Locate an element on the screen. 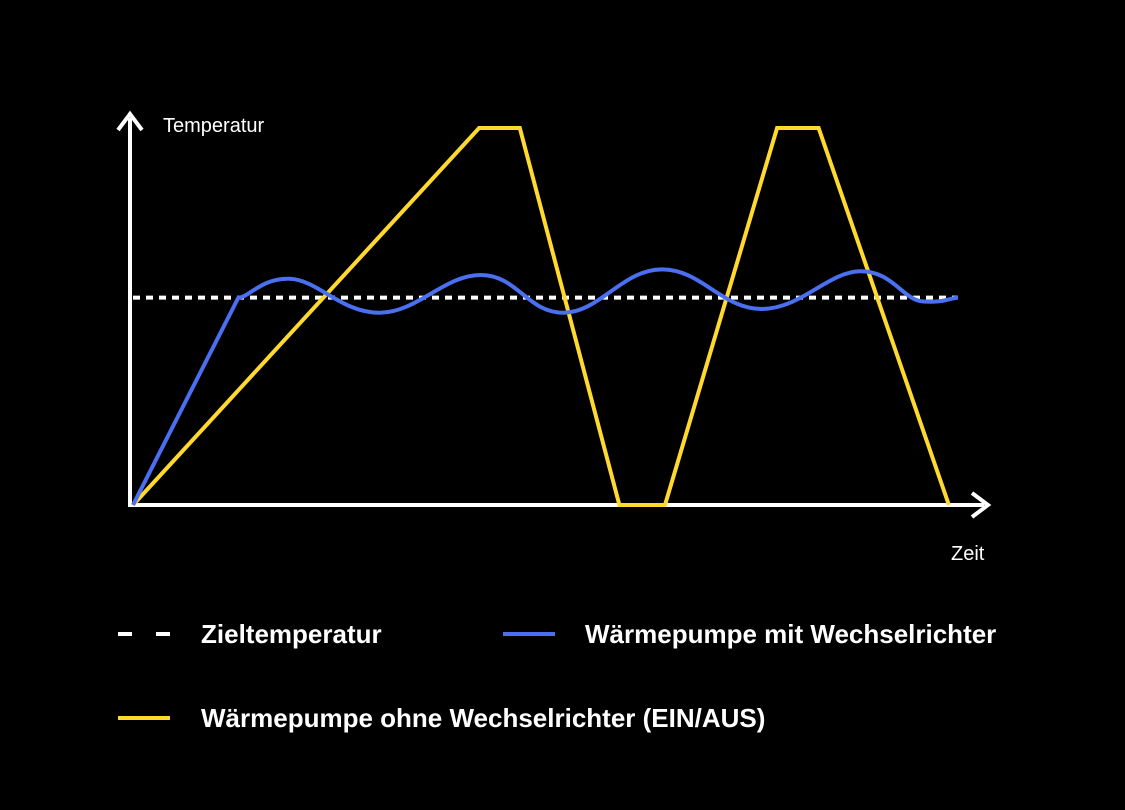 The width and height of the screenshot is (1125, 810). legend-label-inverter: Wärmepumpe mit Wechselrichter is located at coordinates (790, 634).